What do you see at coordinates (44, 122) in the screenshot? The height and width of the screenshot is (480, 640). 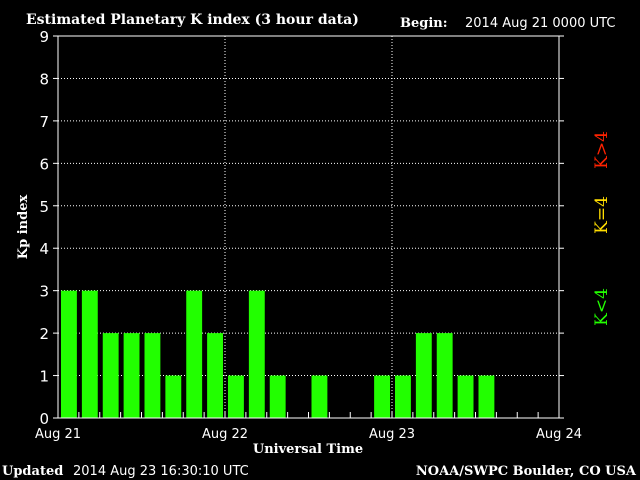 I see `y-tick-label: 7` at bounding box center [44, 122].